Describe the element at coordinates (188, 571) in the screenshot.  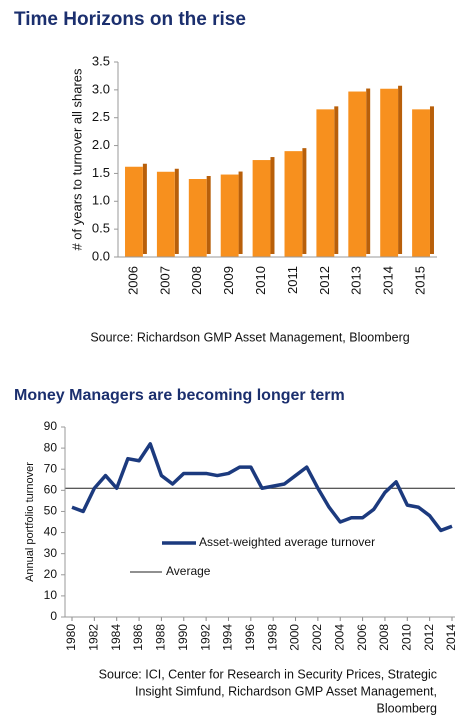
I see `legend-label: Average` at that location.